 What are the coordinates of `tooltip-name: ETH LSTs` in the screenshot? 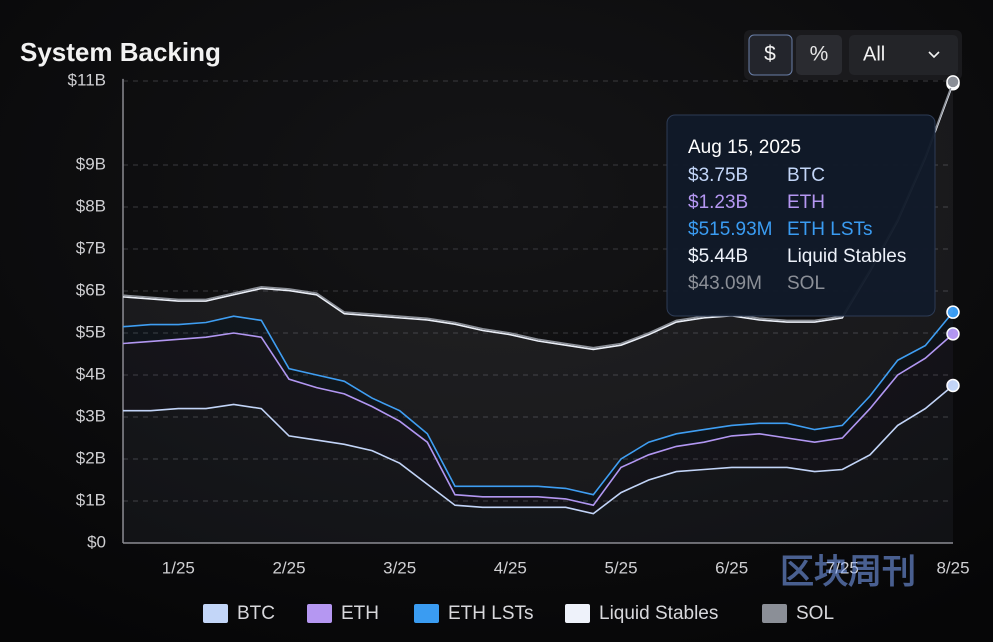 It's located at (830, 229).